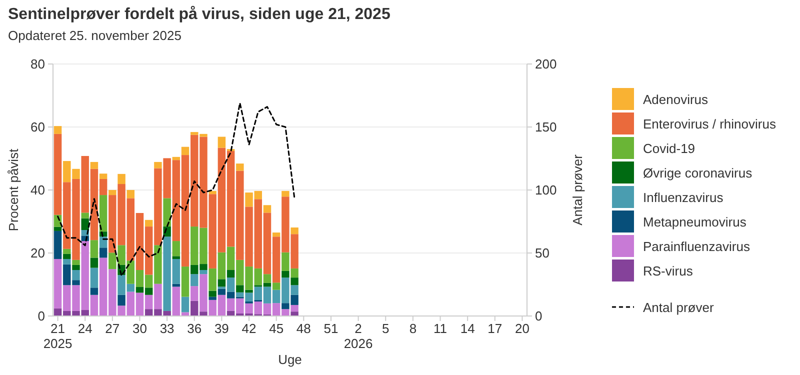  I want to click on legend-label: Parainfluenzavirus, so click(696, 246).